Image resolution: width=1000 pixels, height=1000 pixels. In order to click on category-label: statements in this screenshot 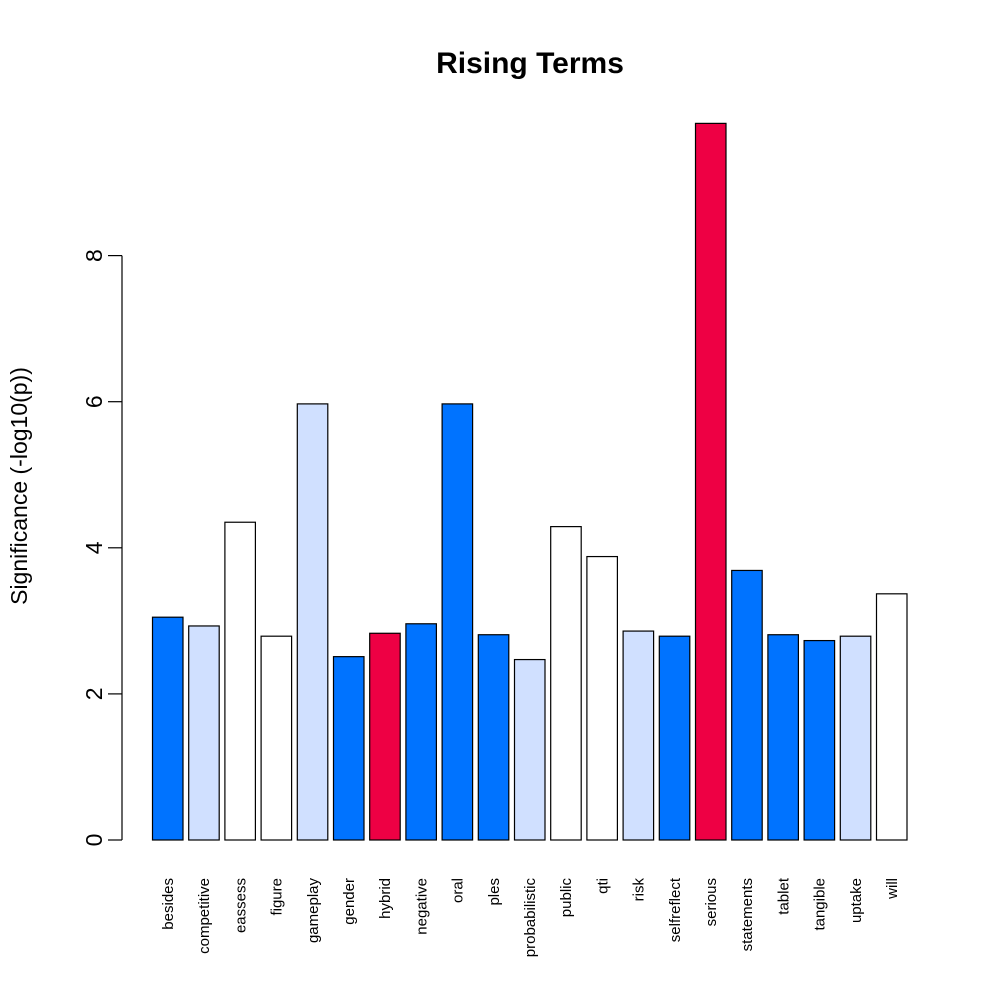, I will do `click(747, 914)`.